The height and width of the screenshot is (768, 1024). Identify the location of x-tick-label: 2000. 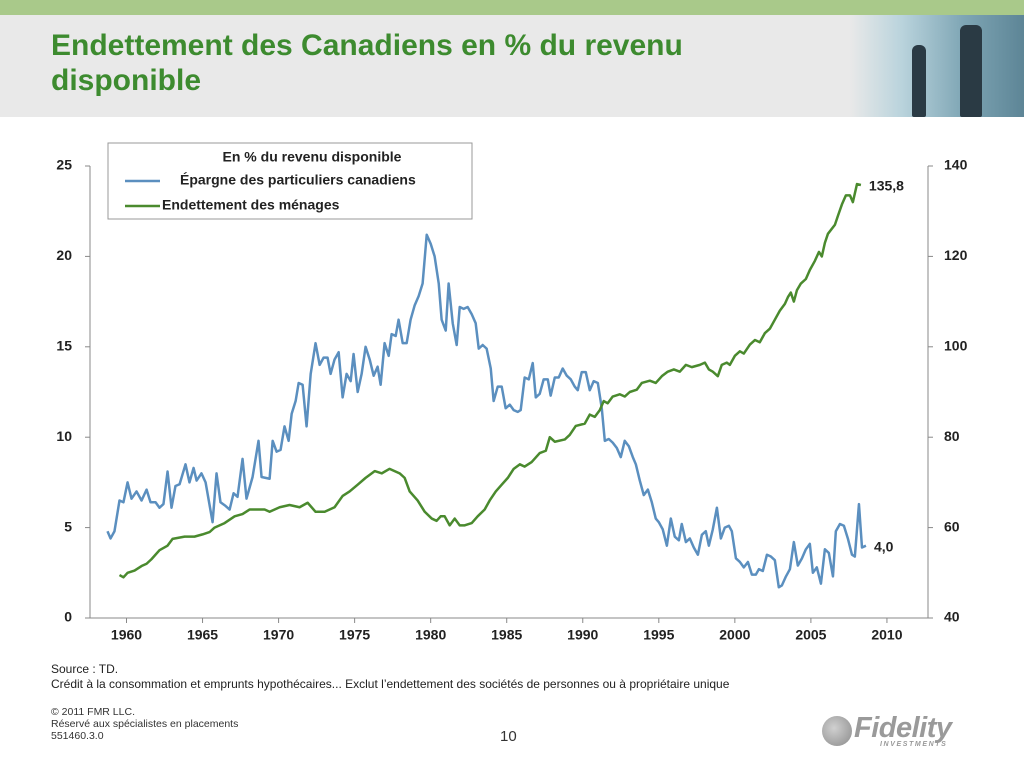
(734, 635).